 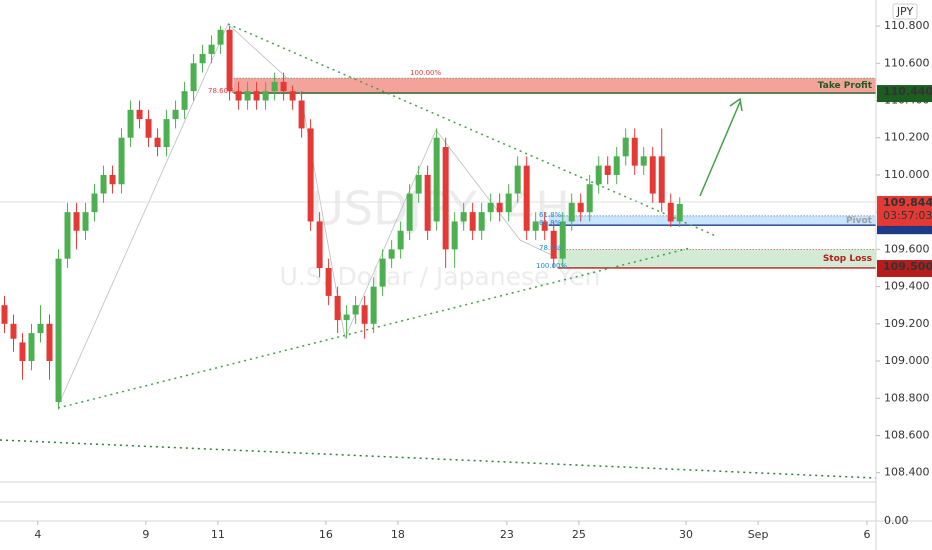 I want to click on y-tick-label: 110.200, so click(x=907, y=137).